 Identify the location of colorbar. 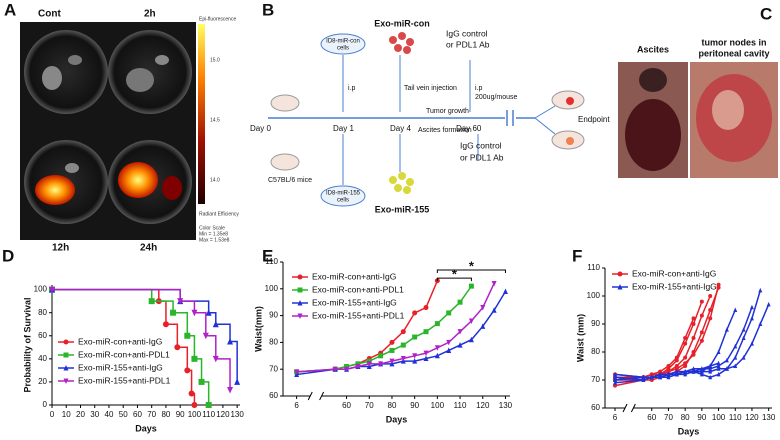
(201, 114).